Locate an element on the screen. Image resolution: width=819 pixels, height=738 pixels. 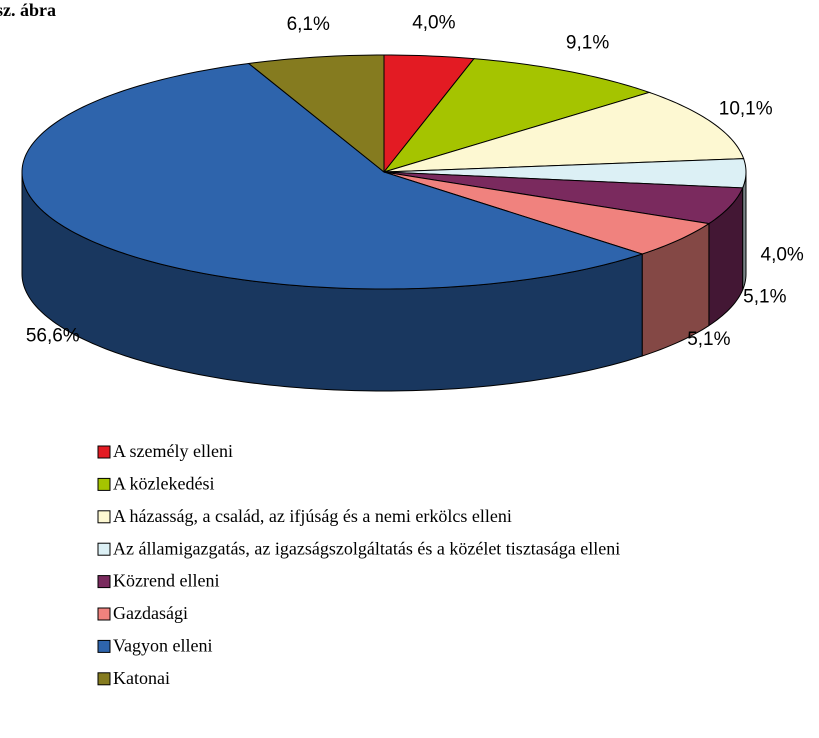
chart-title: sz. ábra is located at coordinates (28, 10).